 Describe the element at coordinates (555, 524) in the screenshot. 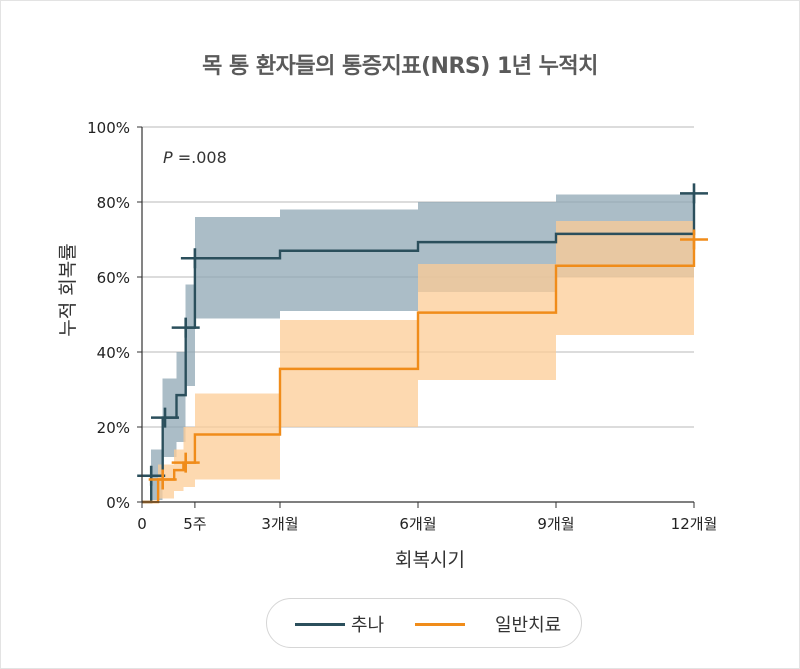

I see `x-tick-label-4: 9개월` at that location.